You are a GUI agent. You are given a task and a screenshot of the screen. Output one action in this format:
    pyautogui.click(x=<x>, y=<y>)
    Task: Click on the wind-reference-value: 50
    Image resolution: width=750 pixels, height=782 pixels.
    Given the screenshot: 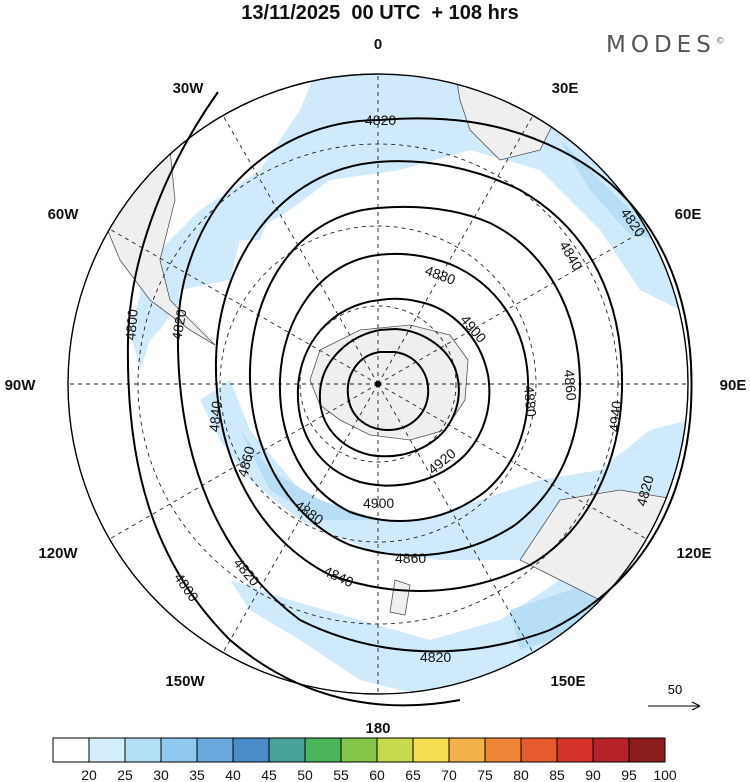 What is the action you would take?
    pyautogui.click(x=675, y=689)
    